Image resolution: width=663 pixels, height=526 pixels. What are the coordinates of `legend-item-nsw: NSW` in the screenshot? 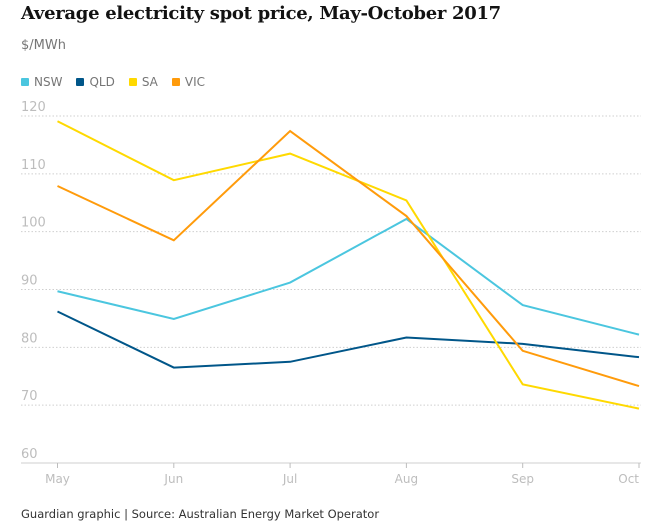 It's located at (41, 82).